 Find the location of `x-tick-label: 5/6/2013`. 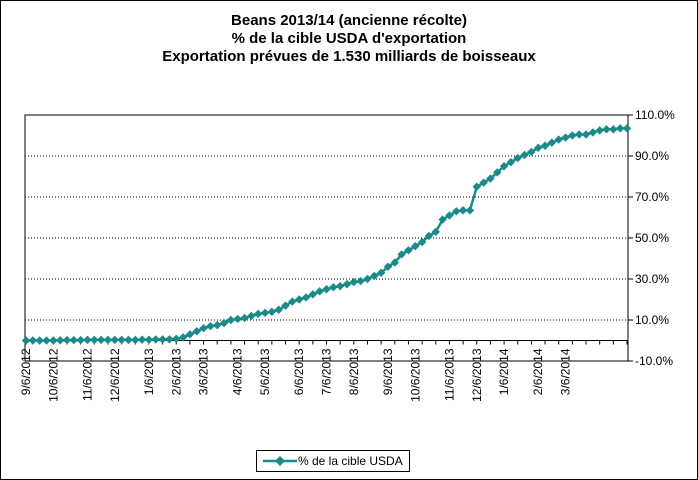

x-tick-label: 5/6/2013 is located at coordinates (265, 371).